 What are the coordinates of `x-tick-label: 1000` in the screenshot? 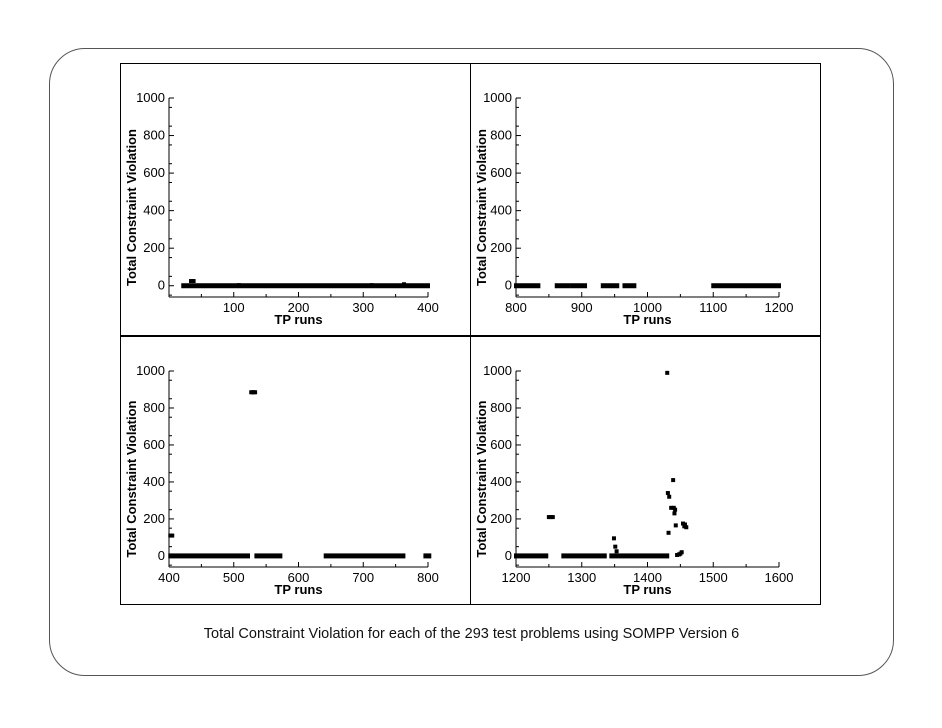 It's located at (647, 307).